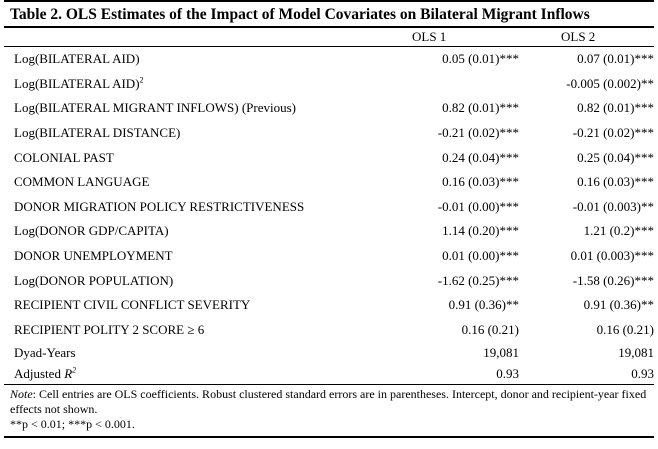  What do you see at coordinates (132, 305) in the screenshot?
I see `row-label-text: RECIPIENT CIVIL CONFLICT SEVERITY` at bounding box center [132, 305].